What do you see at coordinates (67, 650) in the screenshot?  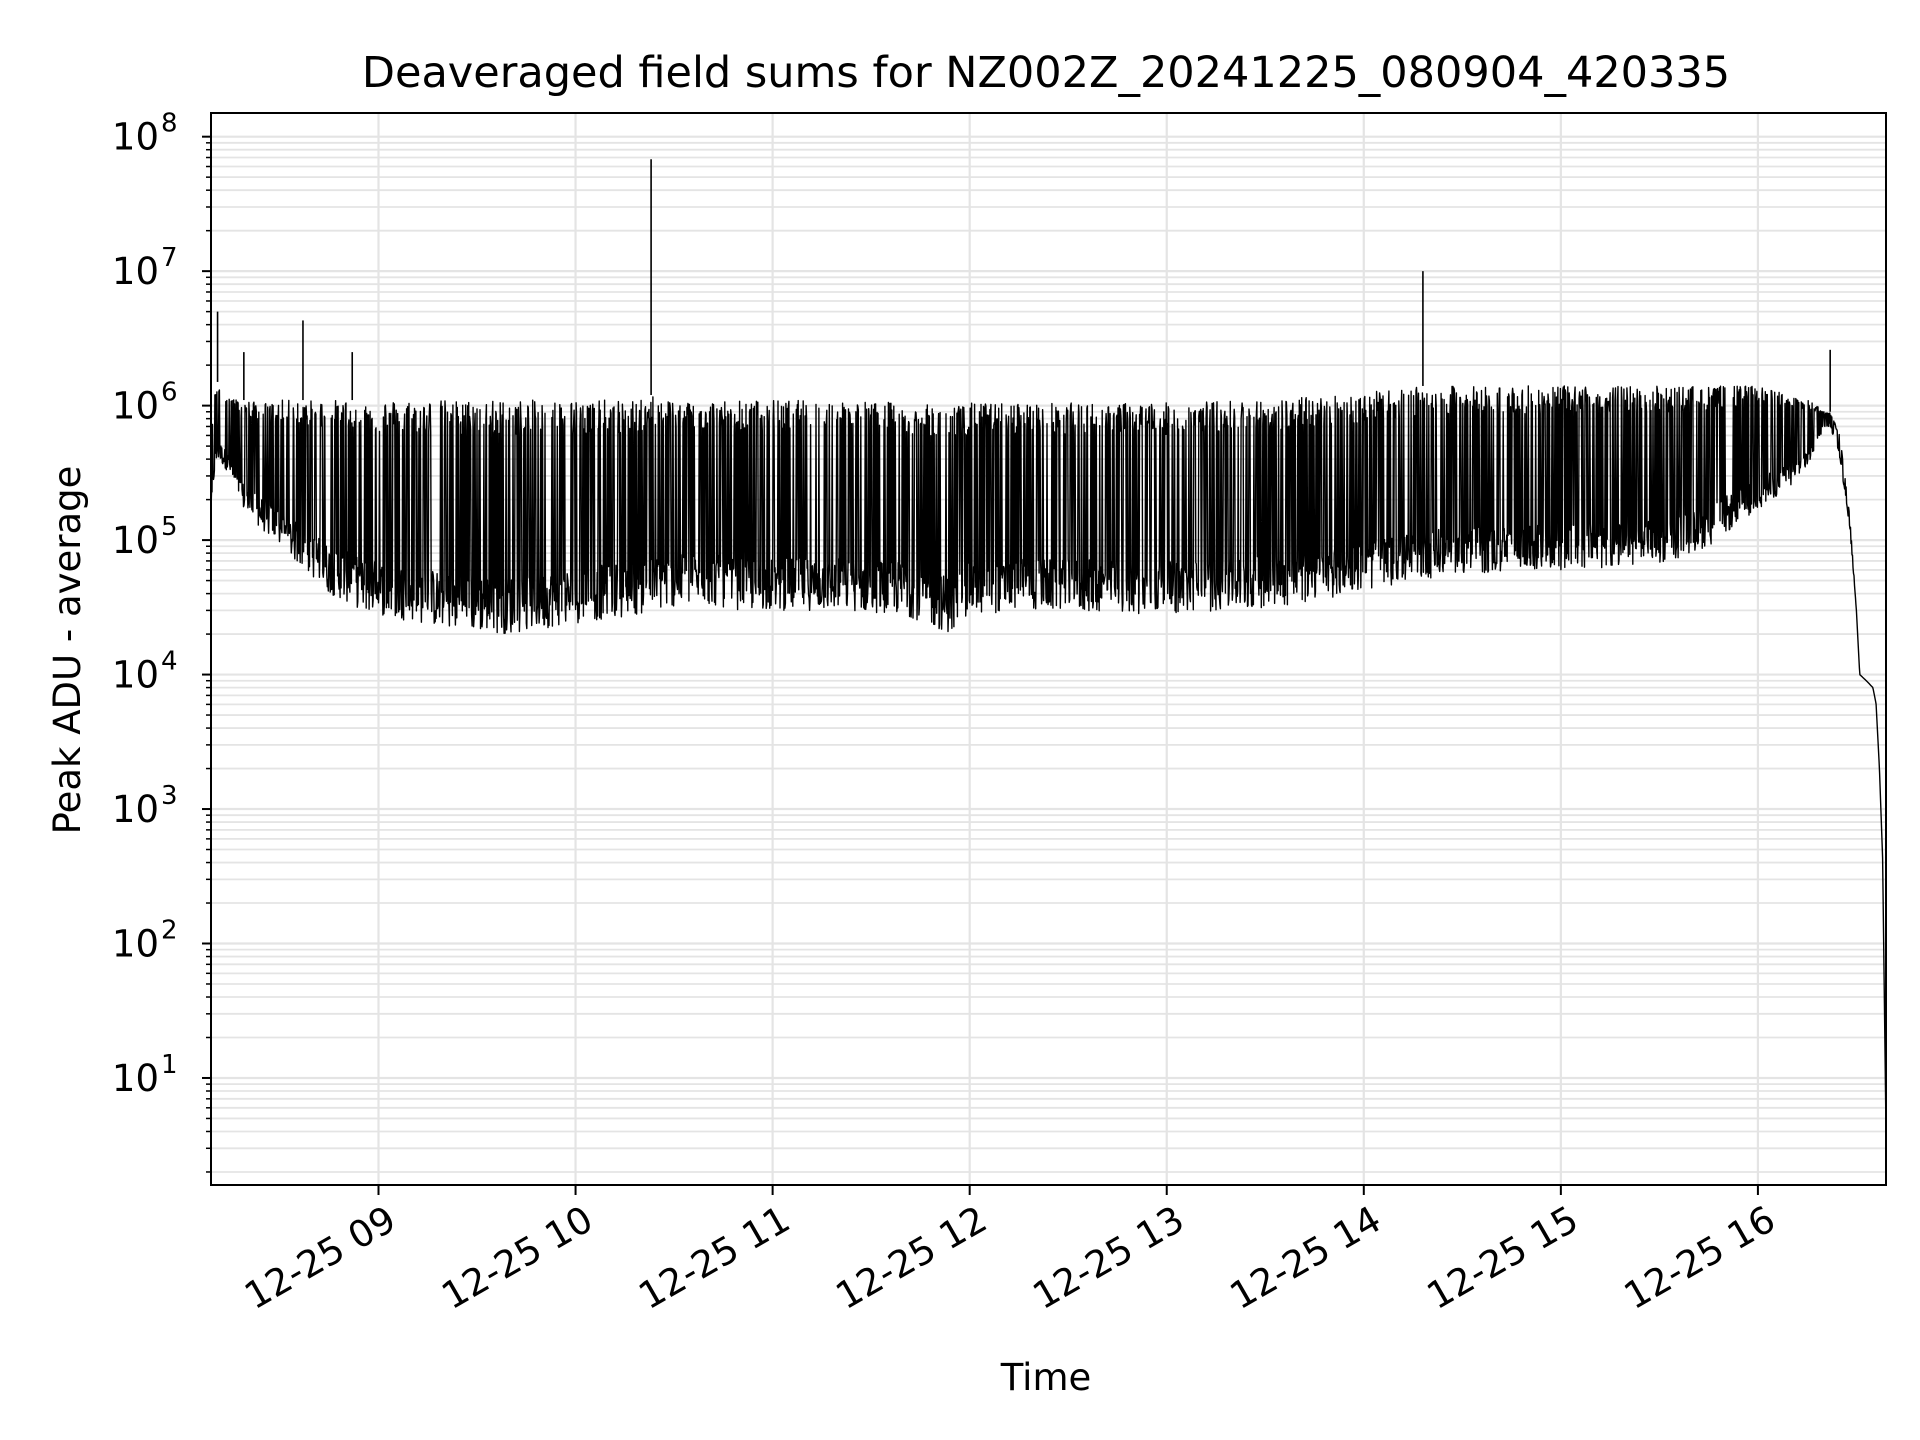 I see `y-axis-label: Peak ADU - average` at bounding box center [67, 650].